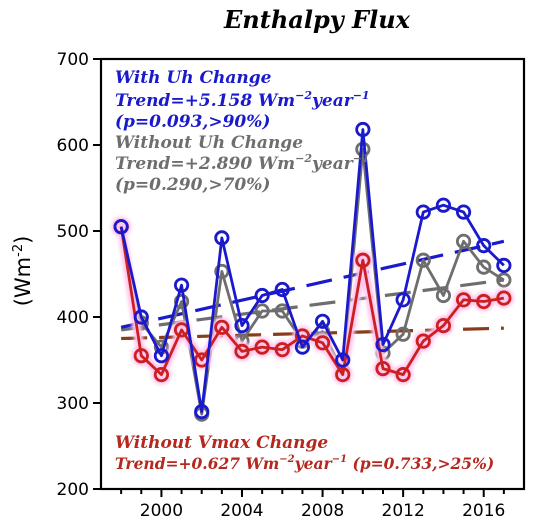 The image size is (550, 531). What do you see at coordinates (181, 285) in the screenshot?
I see `point-with_uh-2001` at bounding box center [181, 285].